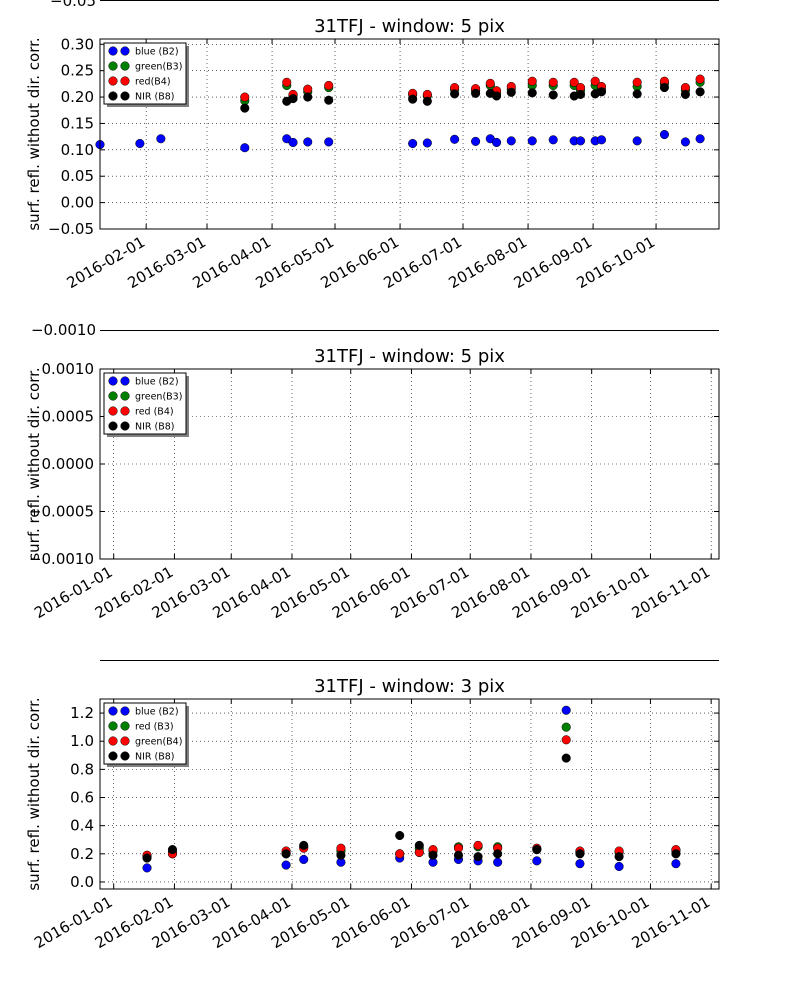 Image resolution: width=800 pixels, height=990 pixels. What do you see at coordinates (154, 727) in the screenshot?
I see `legend-label: red (B3)` at bounding box center [154, 727].